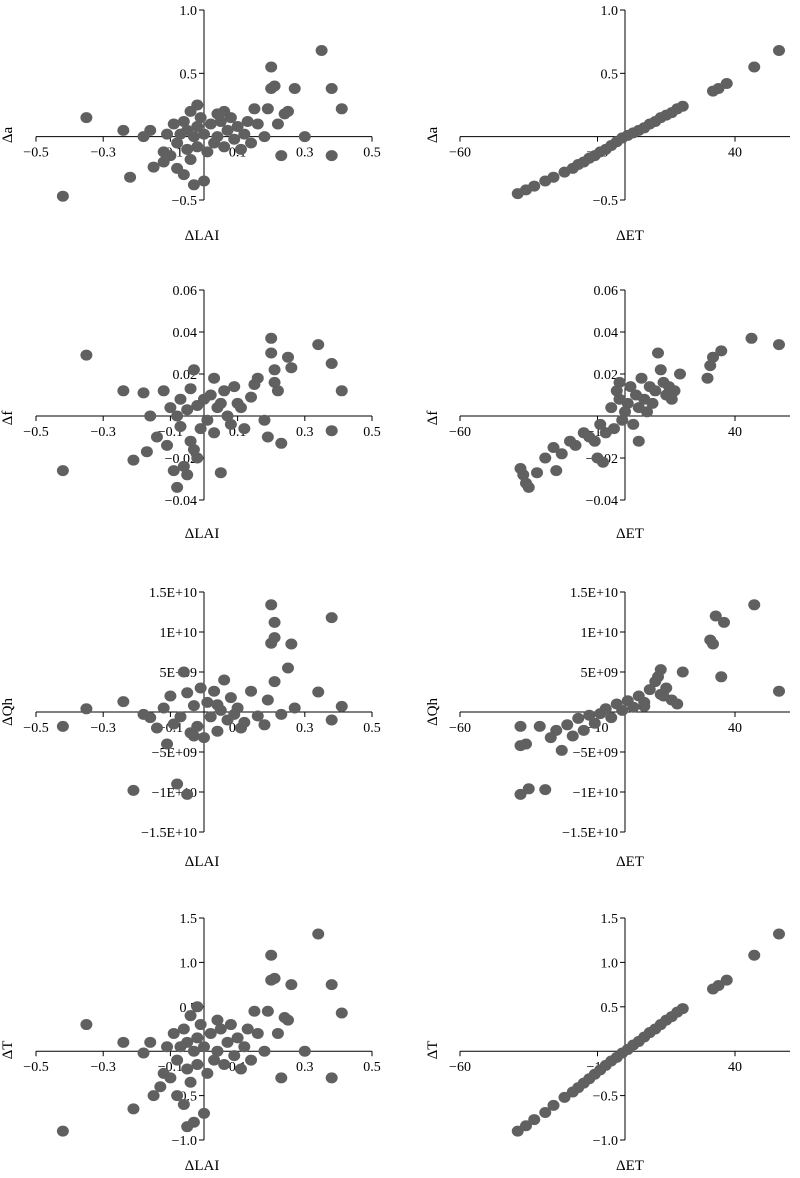  What do you see at coordinates (605, 201) in the screenshot?
I see `y-tick-label: −0.5` at bounding box center [605, 201].